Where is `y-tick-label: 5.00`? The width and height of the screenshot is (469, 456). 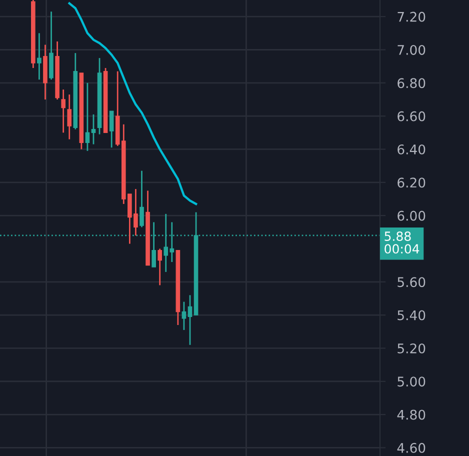
y-tick-label: 5.00 is located at coordinates (412, 381).